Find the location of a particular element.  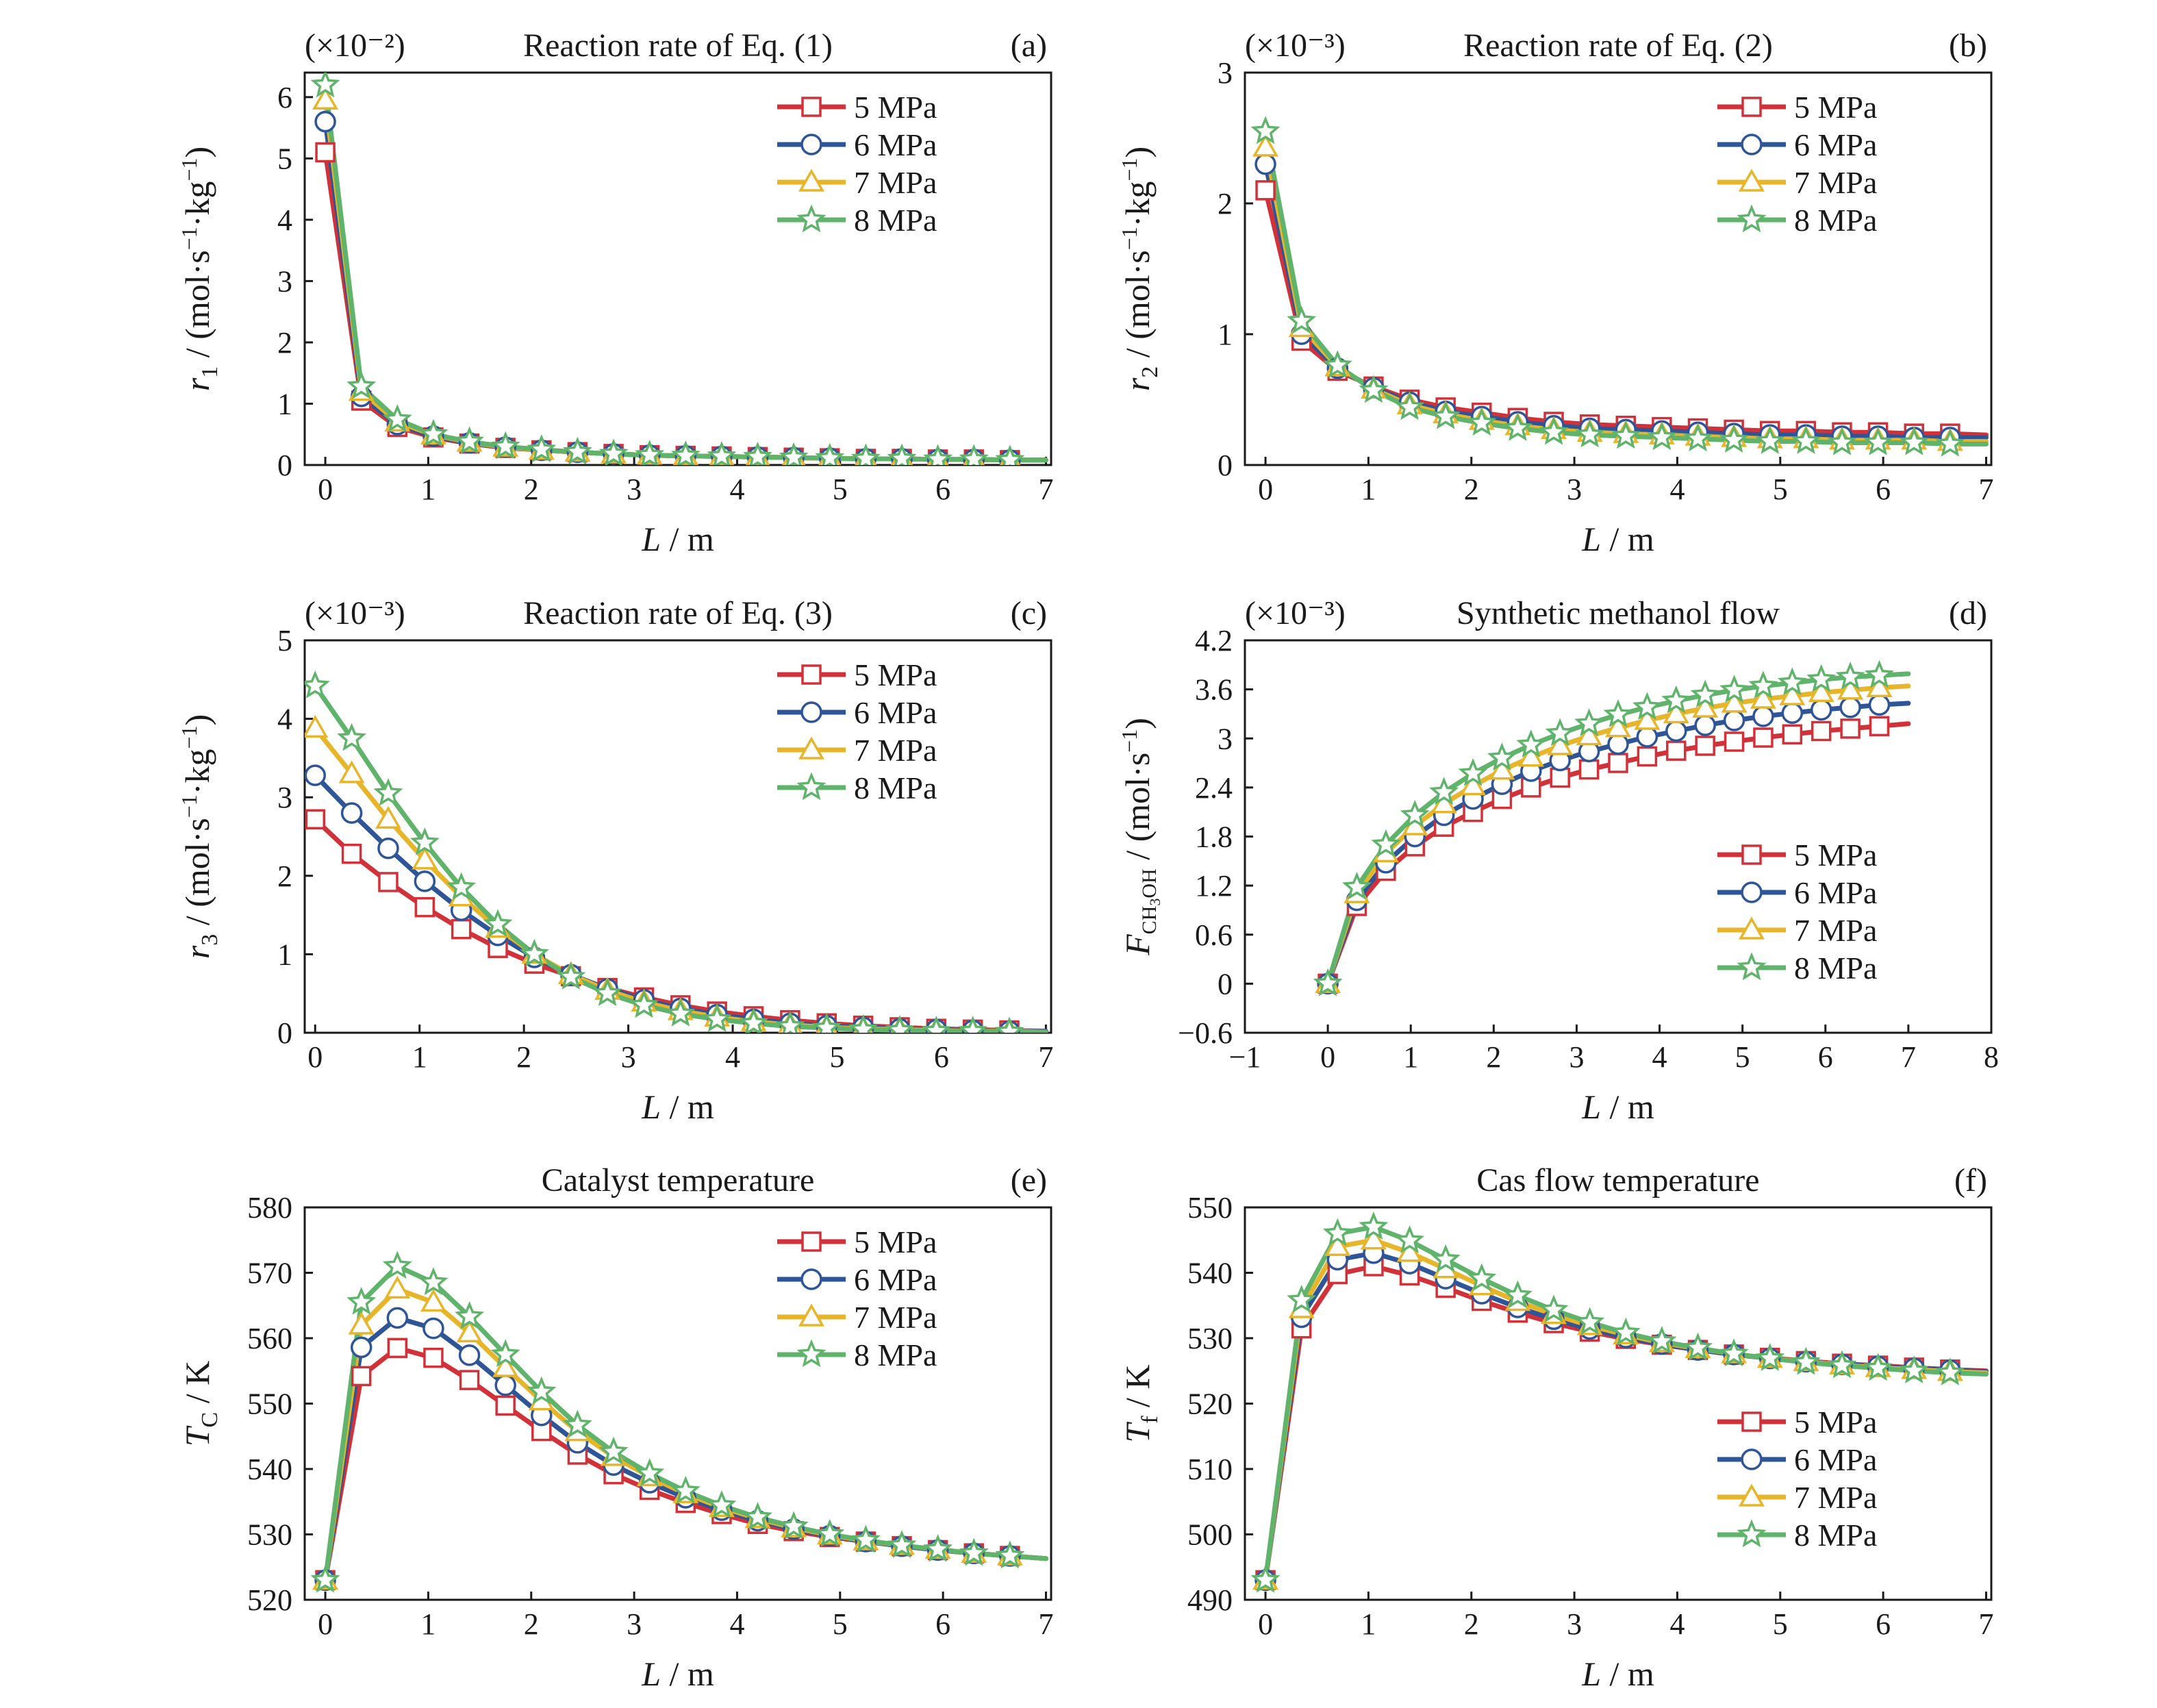

x-tick-label: 0 is located at coordinates (1265, 489).